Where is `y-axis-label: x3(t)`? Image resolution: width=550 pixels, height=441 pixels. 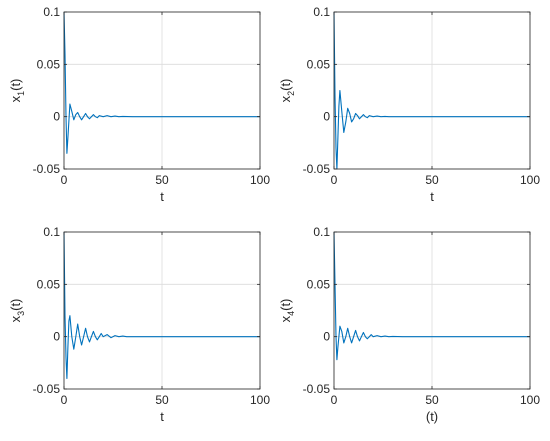 y-axis-label: x3(t) is located at coordinates (17, 311).